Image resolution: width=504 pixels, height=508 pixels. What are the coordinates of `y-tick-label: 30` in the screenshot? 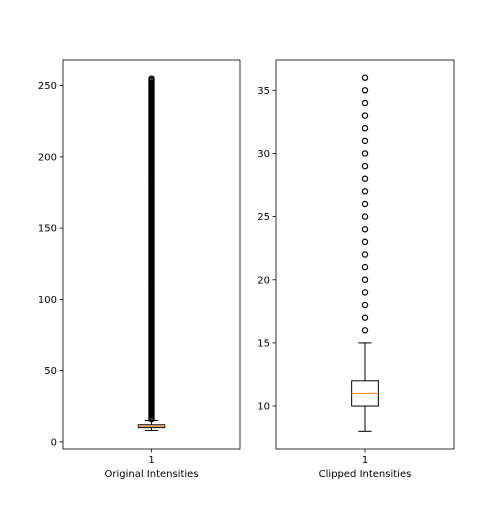 It's located at (263, 154).